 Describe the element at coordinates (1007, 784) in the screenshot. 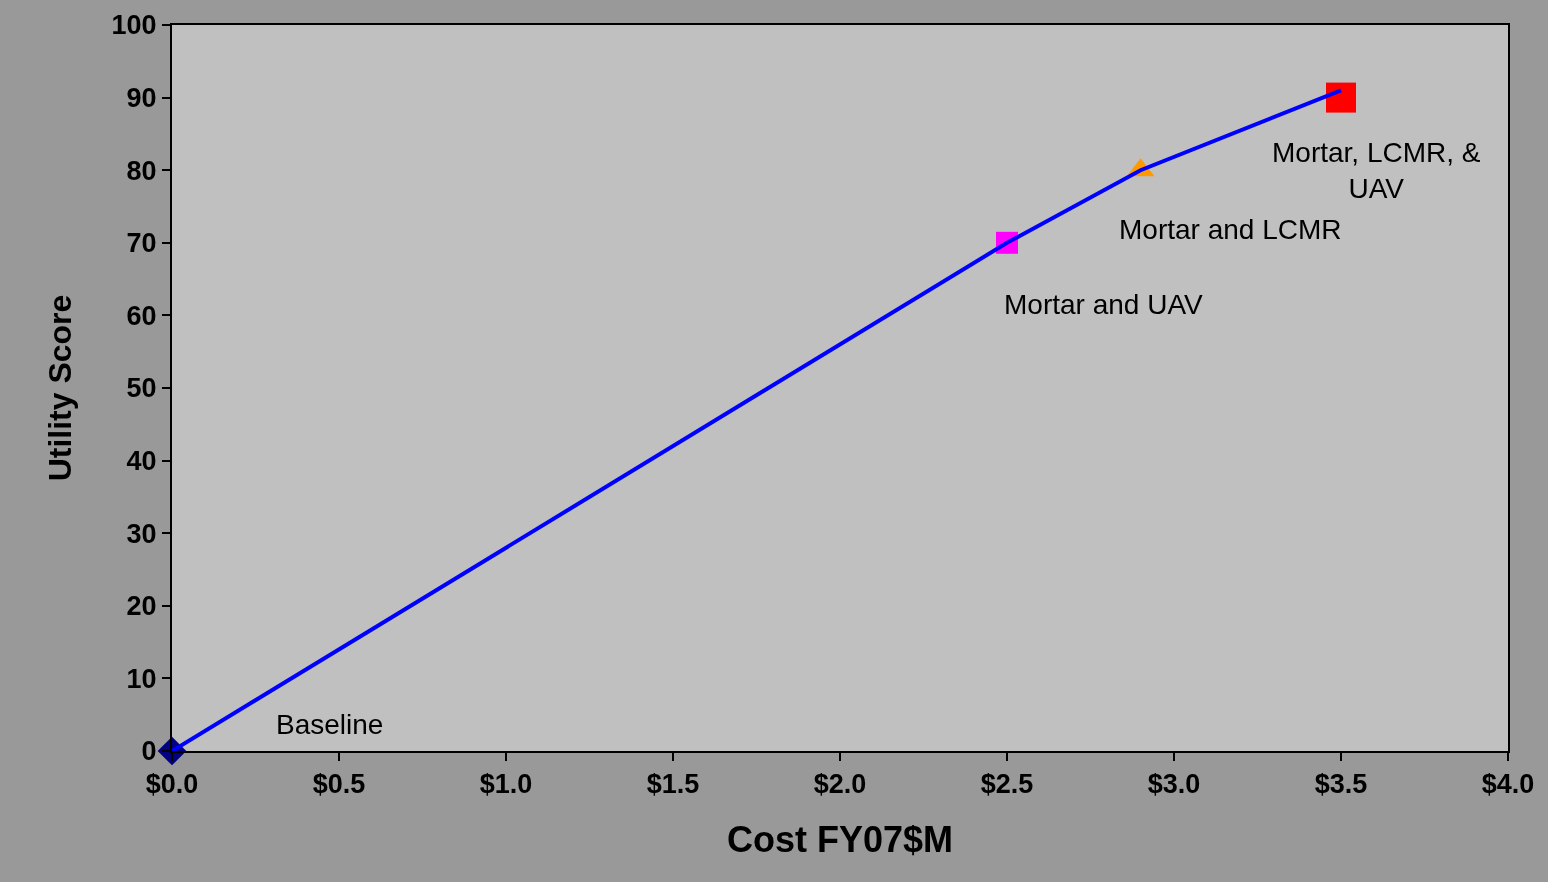

I see `x-tick-label: $2.5` at that location.